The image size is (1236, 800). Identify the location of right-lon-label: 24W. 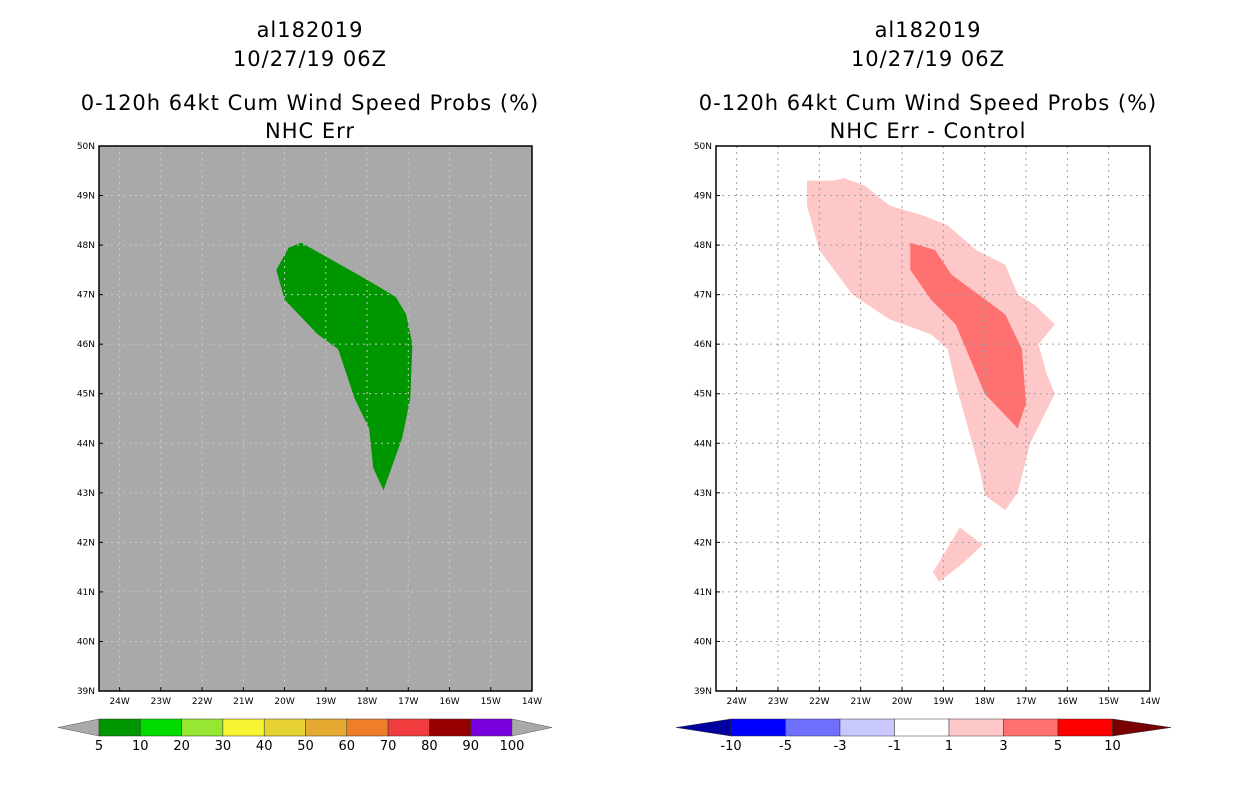
(736, 702).